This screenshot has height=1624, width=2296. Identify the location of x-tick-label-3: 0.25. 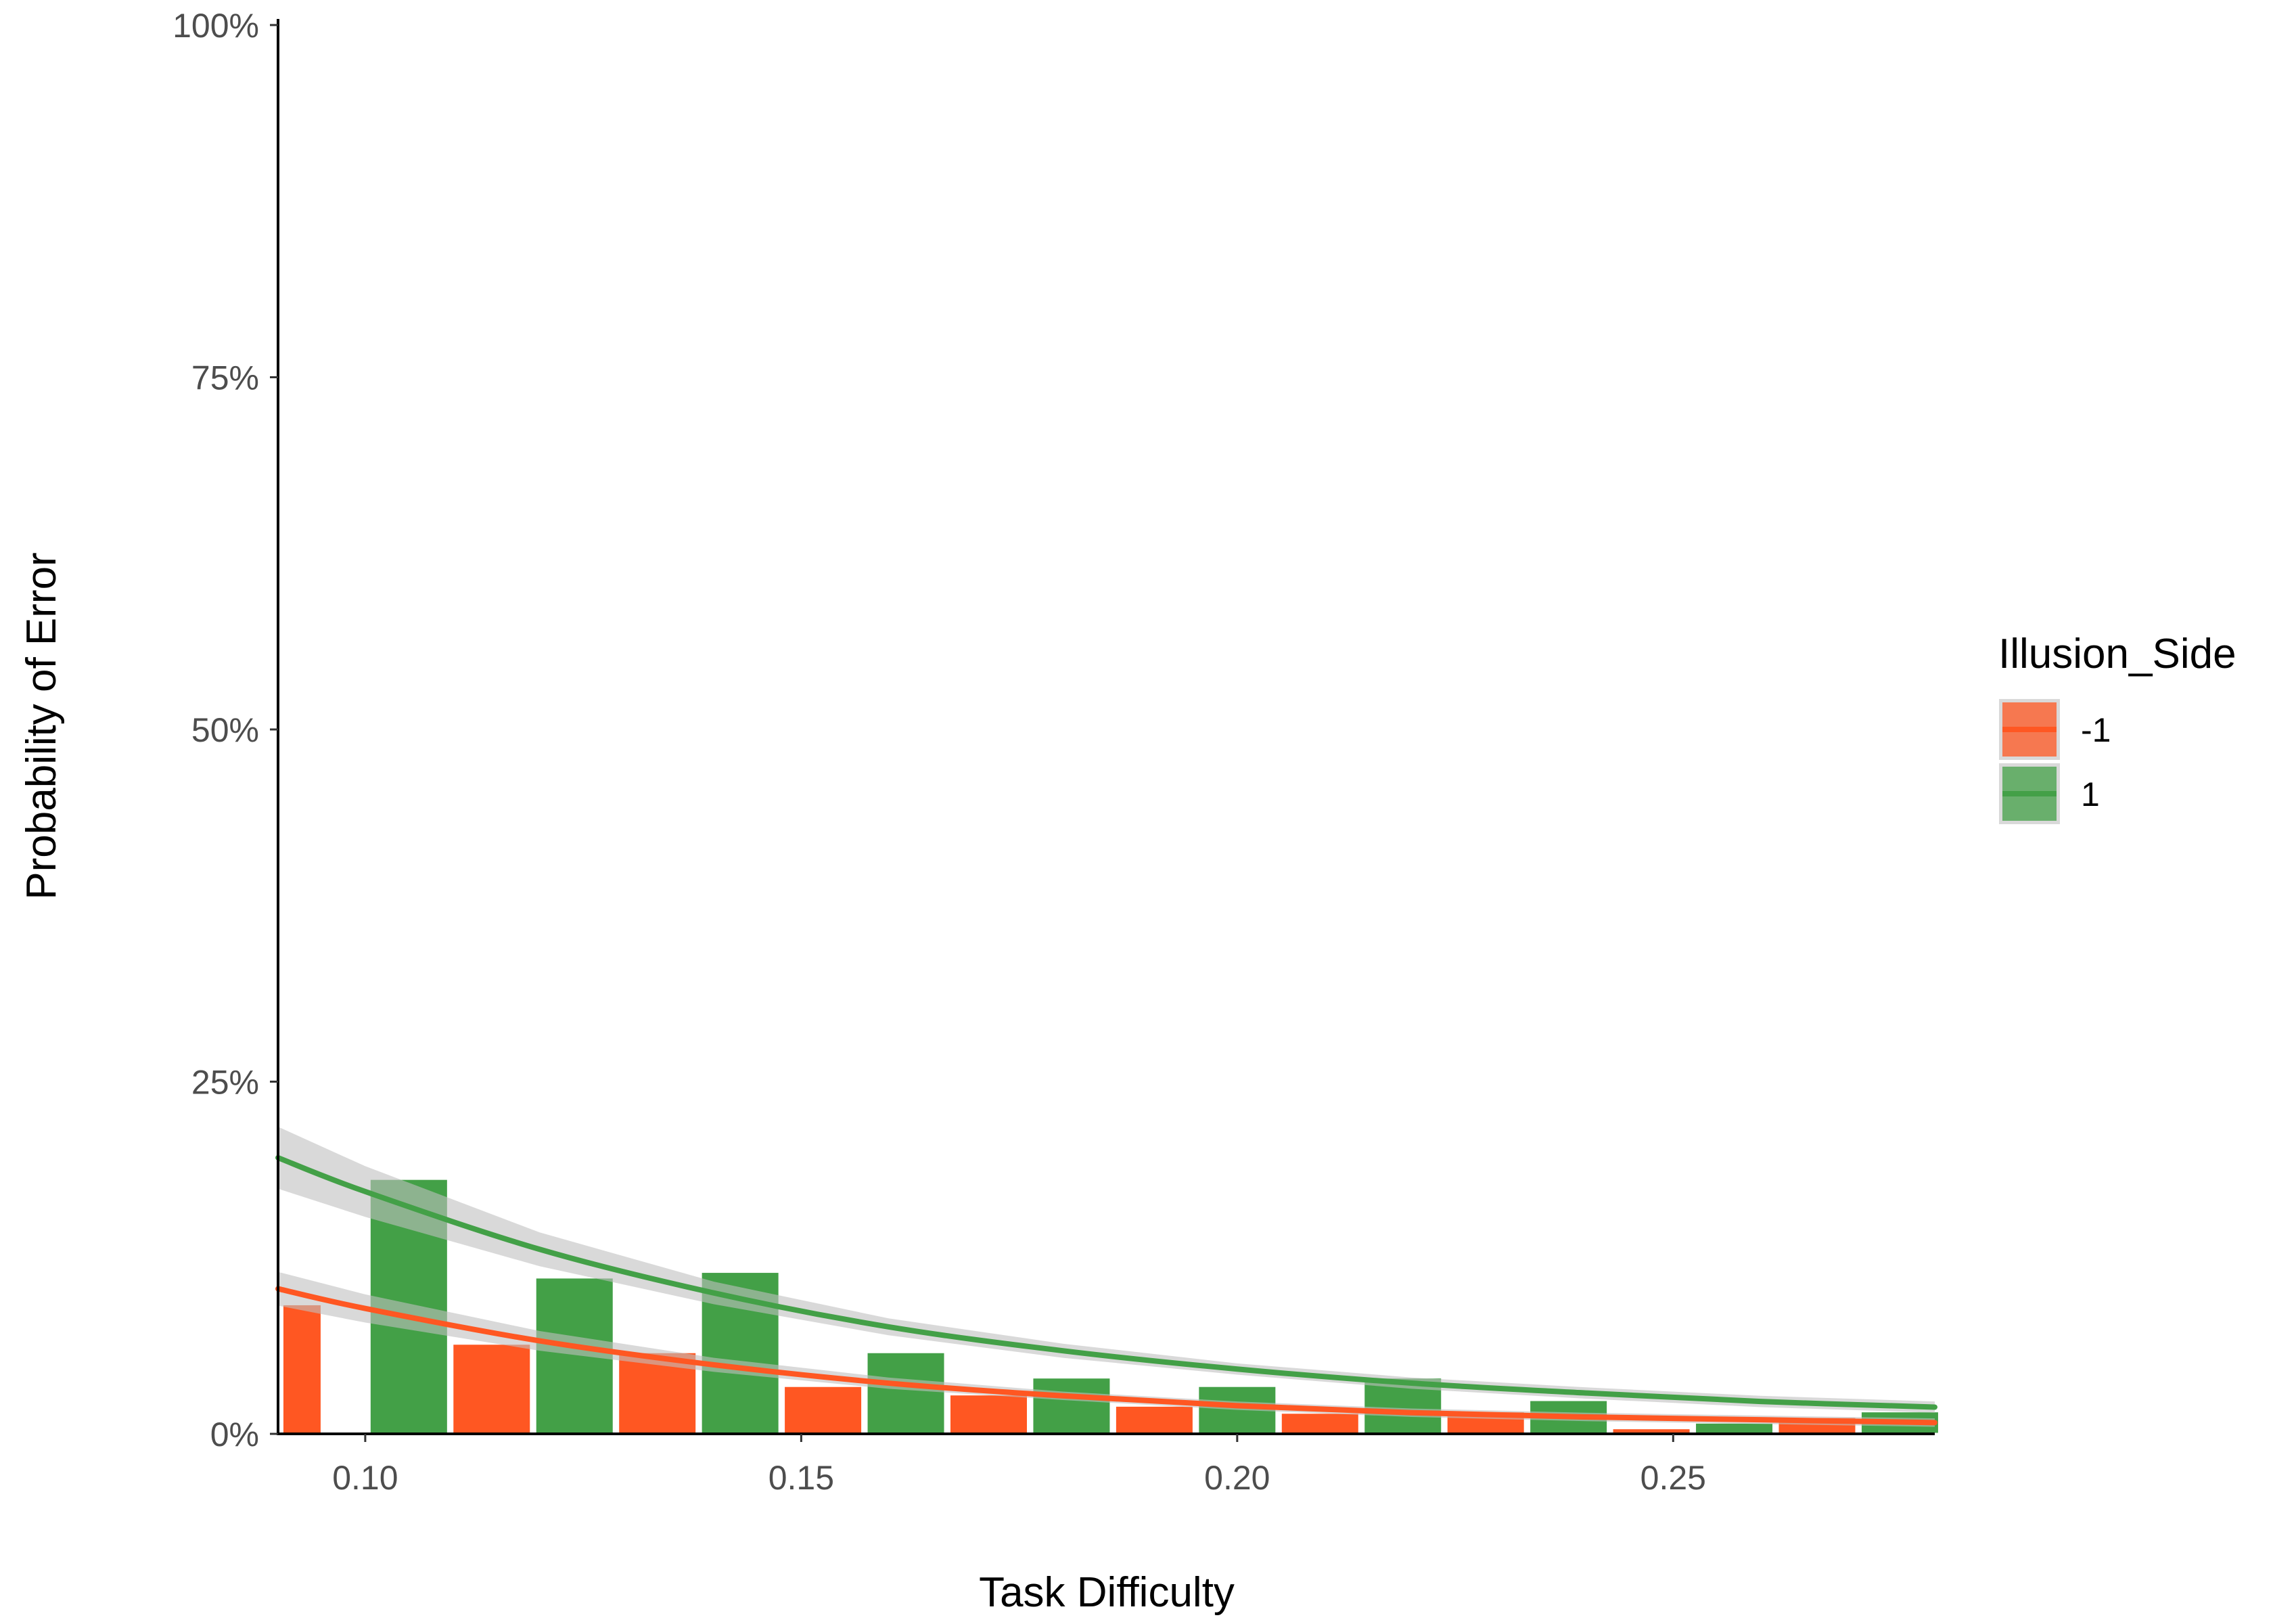
(1673, 1478).